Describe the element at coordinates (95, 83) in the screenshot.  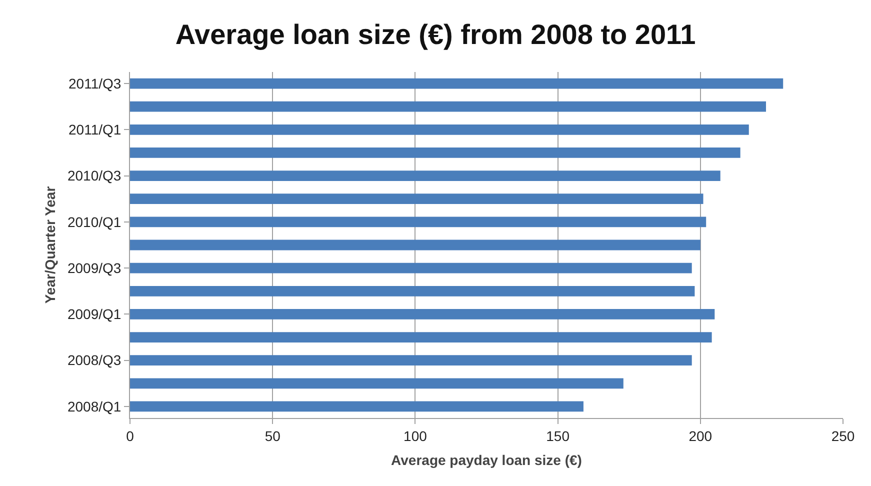
I see `y-tick-label: 2011/Q3` at that location.